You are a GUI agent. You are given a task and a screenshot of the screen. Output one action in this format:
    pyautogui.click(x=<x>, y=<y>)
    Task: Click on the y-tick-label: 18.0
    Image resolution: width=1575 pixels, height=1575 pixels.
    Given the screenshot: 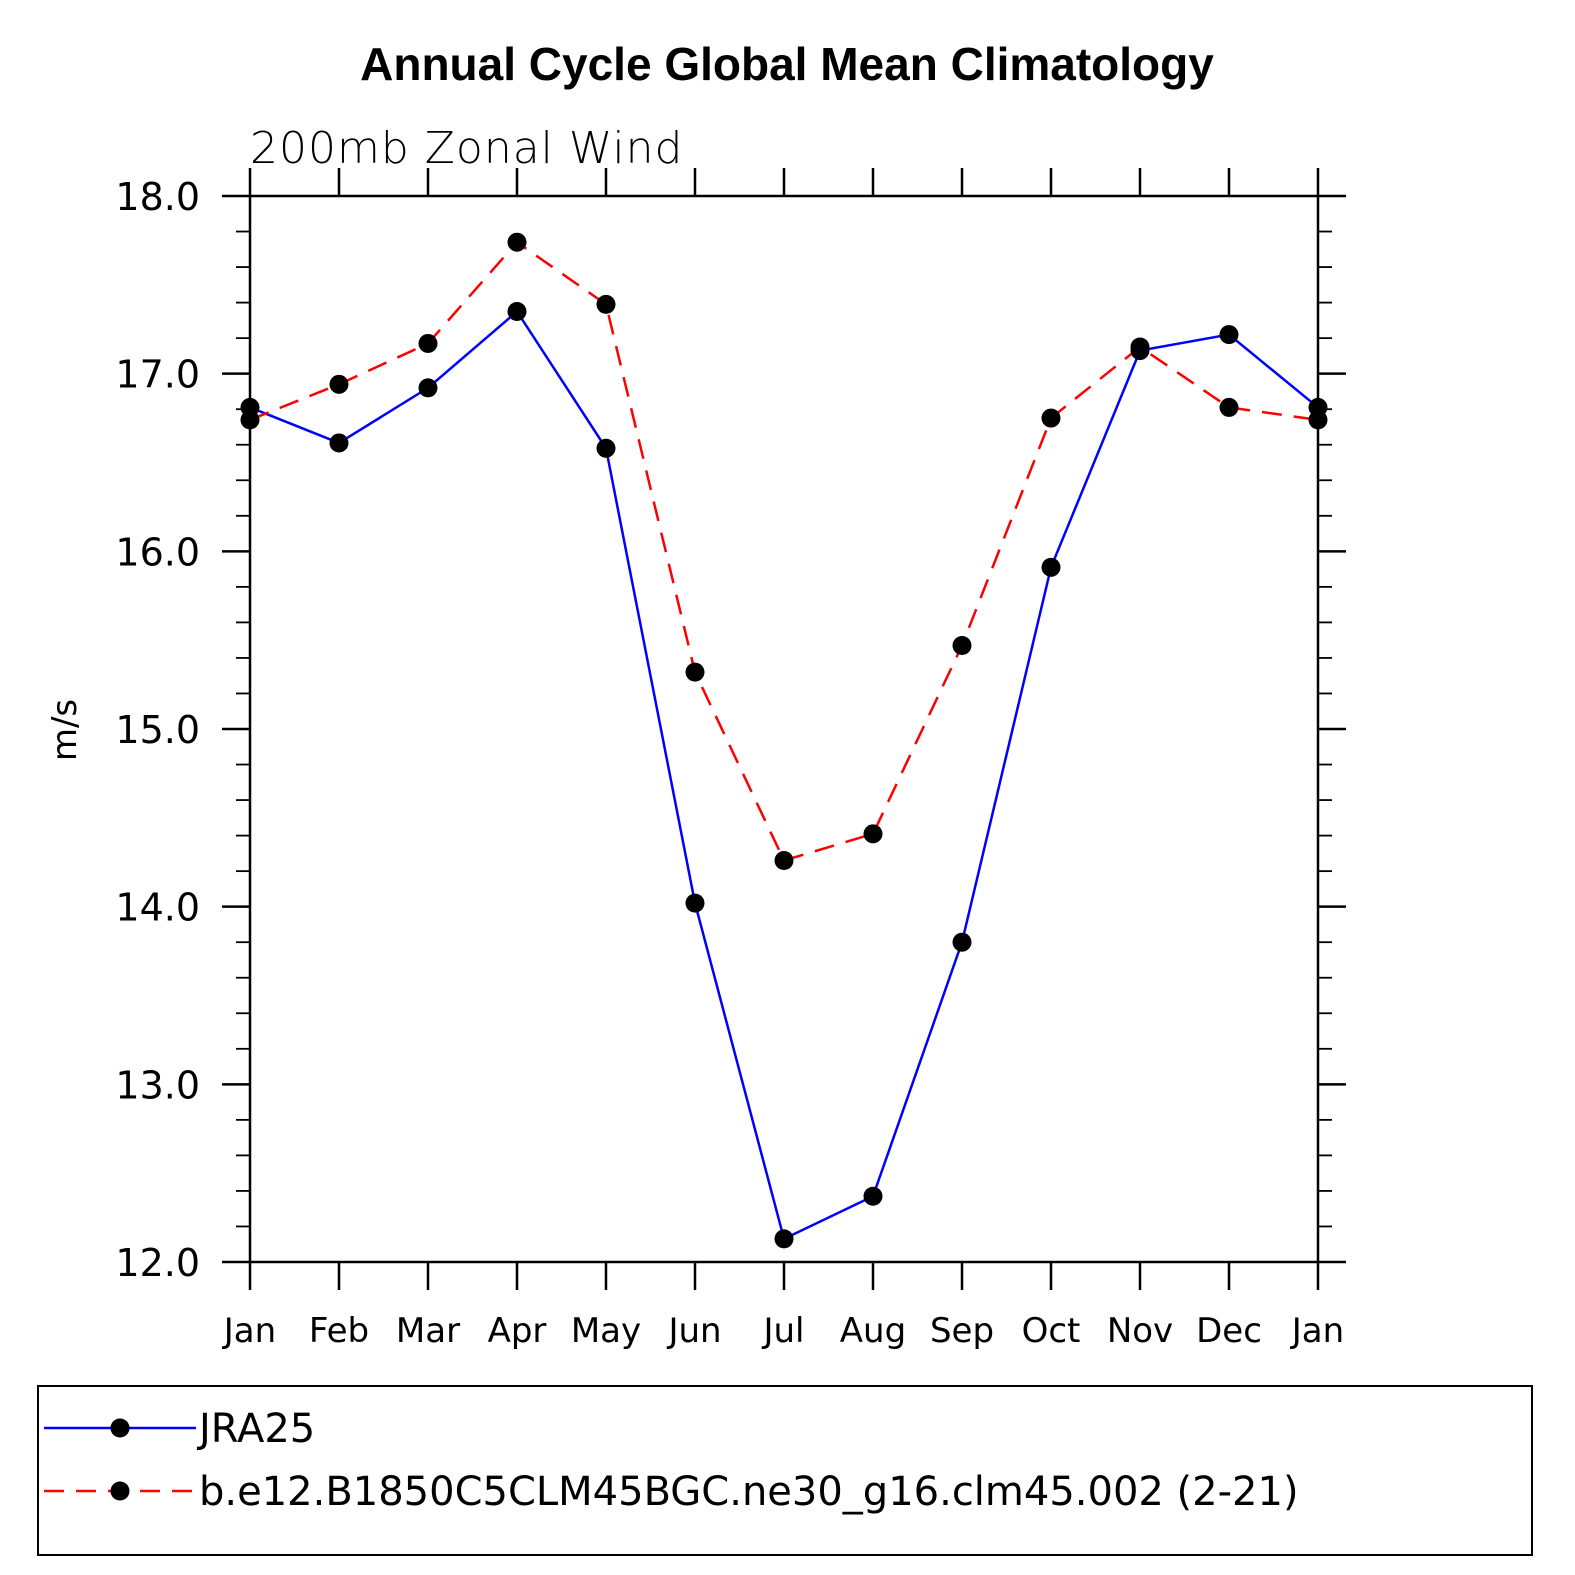 What is the action you would take?
    pyautogui.click(x=157, y=197)
    